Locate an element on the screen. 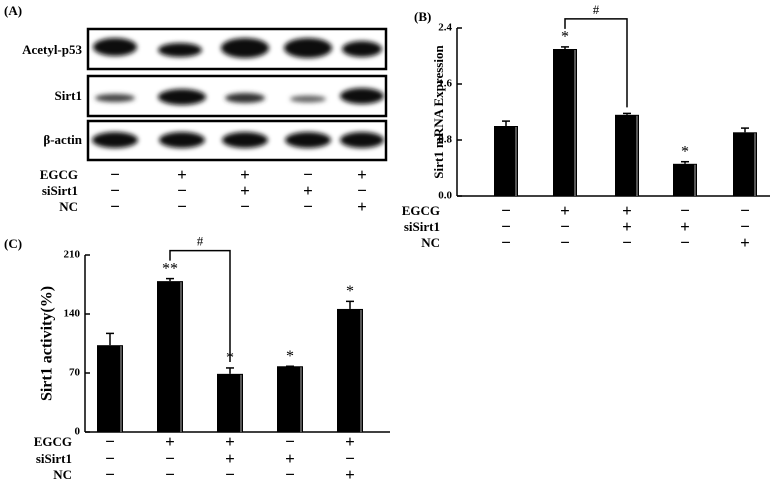  y-axis-label: Sirt1 mRNA Expression is located at coordinates (438, 112).